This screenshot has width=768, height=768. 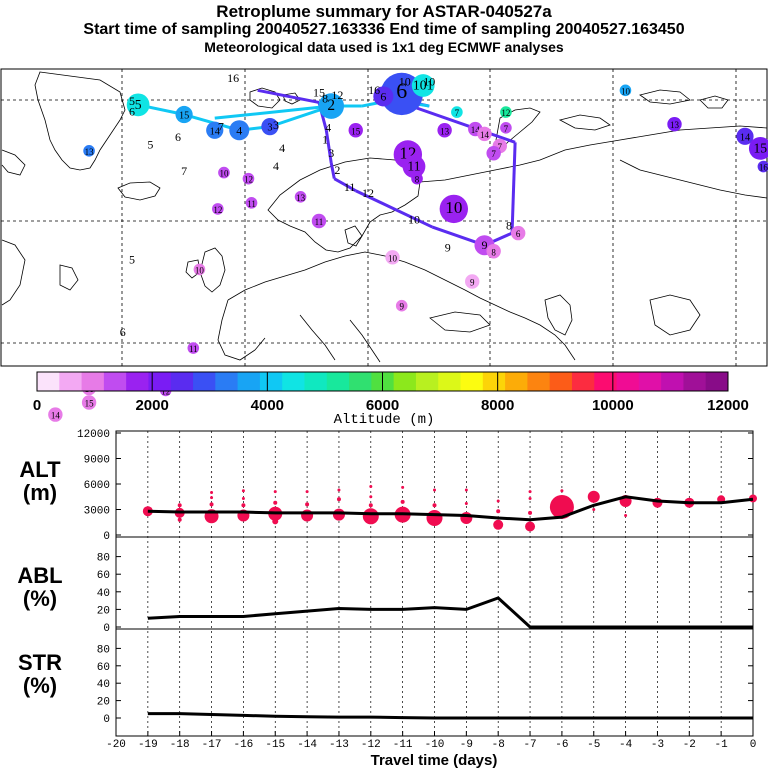 What do you see at coordinates (97, 461) in the screenshot?
I see `y-tick-label: 9000` at bounding box center [97, 461].